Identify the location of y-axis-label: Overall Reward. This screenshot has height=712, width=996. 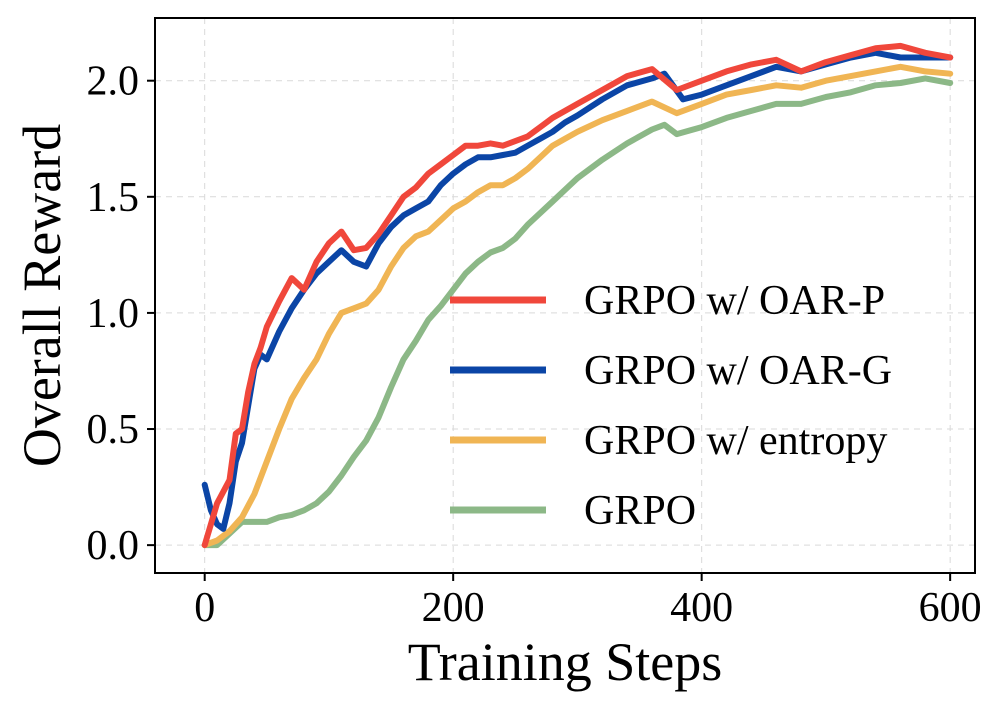
(42, 295).